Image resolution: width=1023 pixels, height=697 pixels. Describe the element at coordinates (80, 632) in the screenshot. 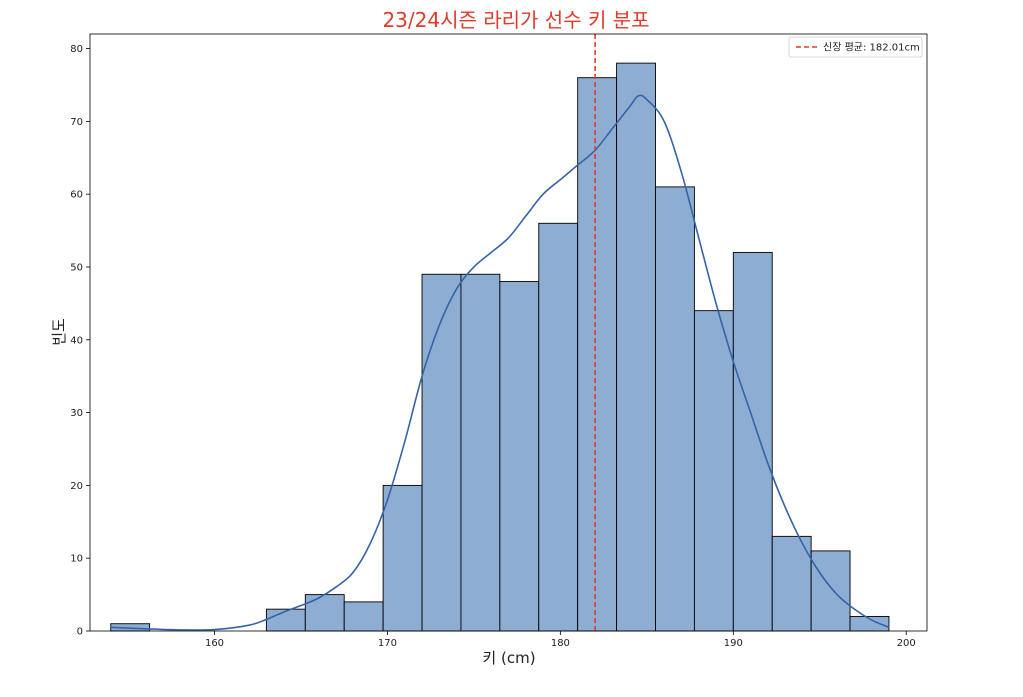

I see `y-tick-label-0: 0` at that location.